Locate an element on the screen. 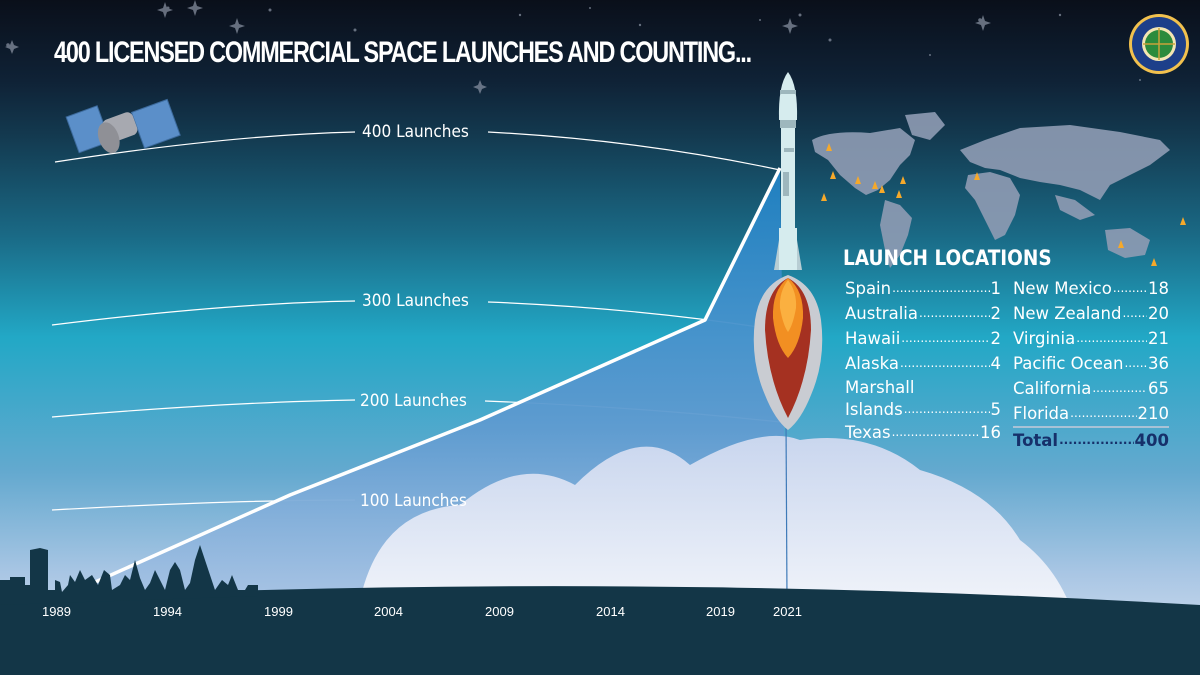  faa-seal-icon is located at coordinates (1159, 44).